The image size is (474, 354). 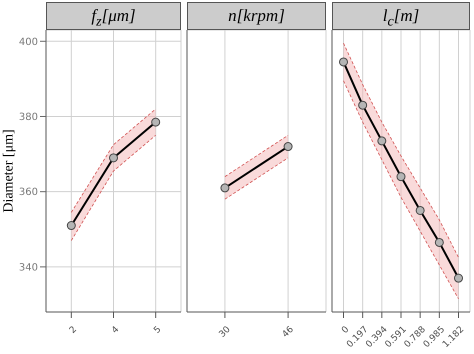 What do you see at coordinates (225, 332) in the screenshot?
I see `x-tick-label: 30` at bounding box center [225, 332].